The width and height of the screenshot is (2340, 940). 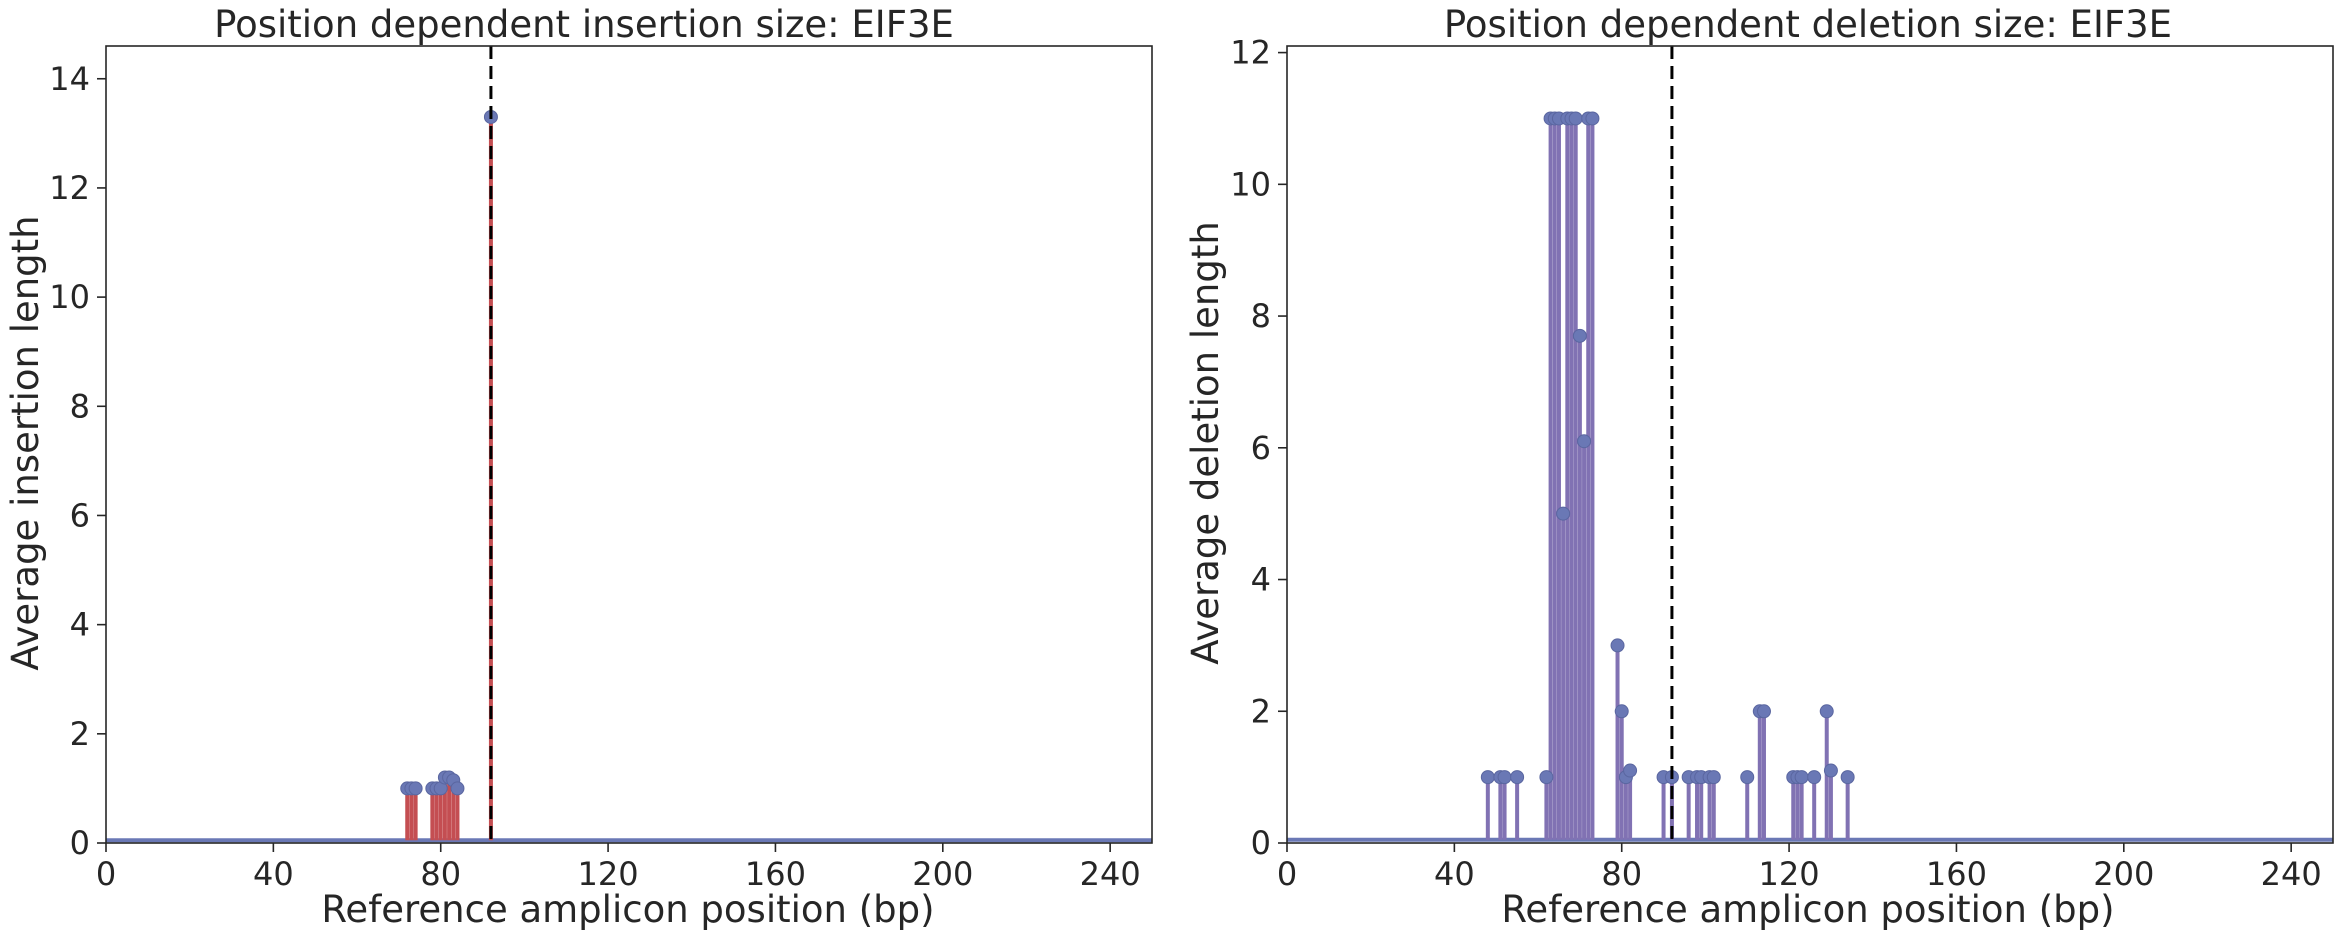 I want to click on y-axis-ticks: 0 2 4 6 8 10 12 14, so click(x=77, y=461).